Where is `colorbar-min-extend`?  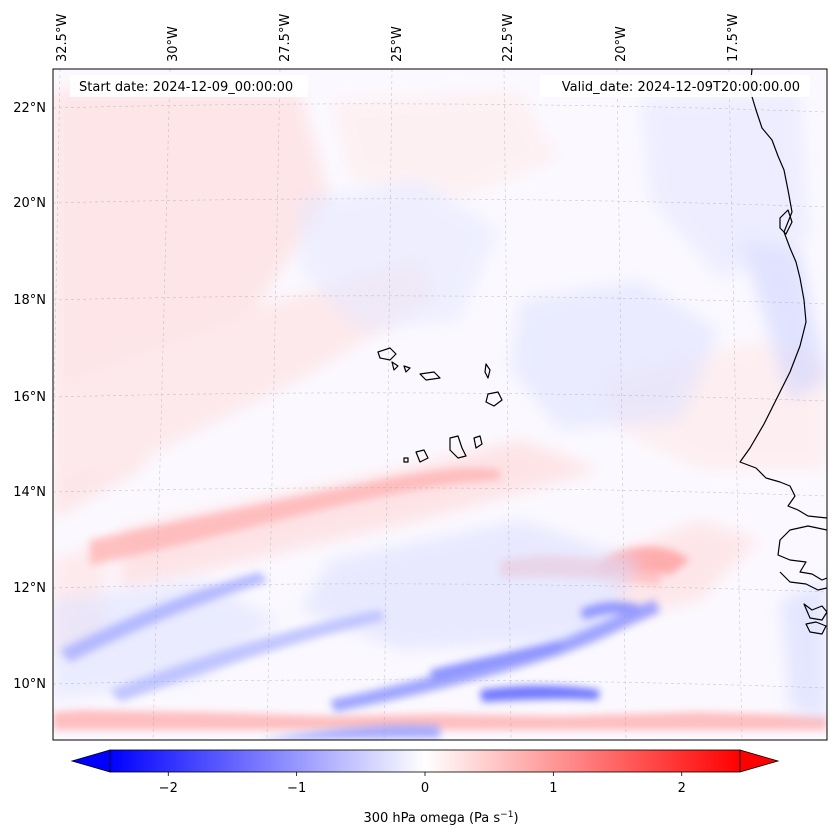
colorbar-min-extend is located at coordinates (90, 761).